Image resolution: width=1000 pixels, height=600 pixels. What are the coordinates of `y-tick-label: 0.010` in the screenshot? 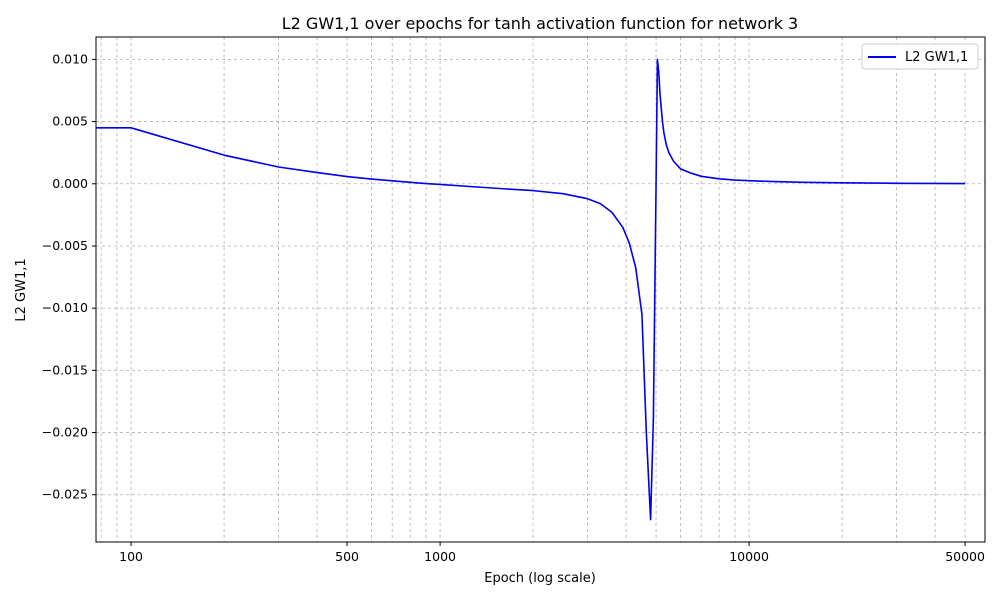 It's located at (70, 58).